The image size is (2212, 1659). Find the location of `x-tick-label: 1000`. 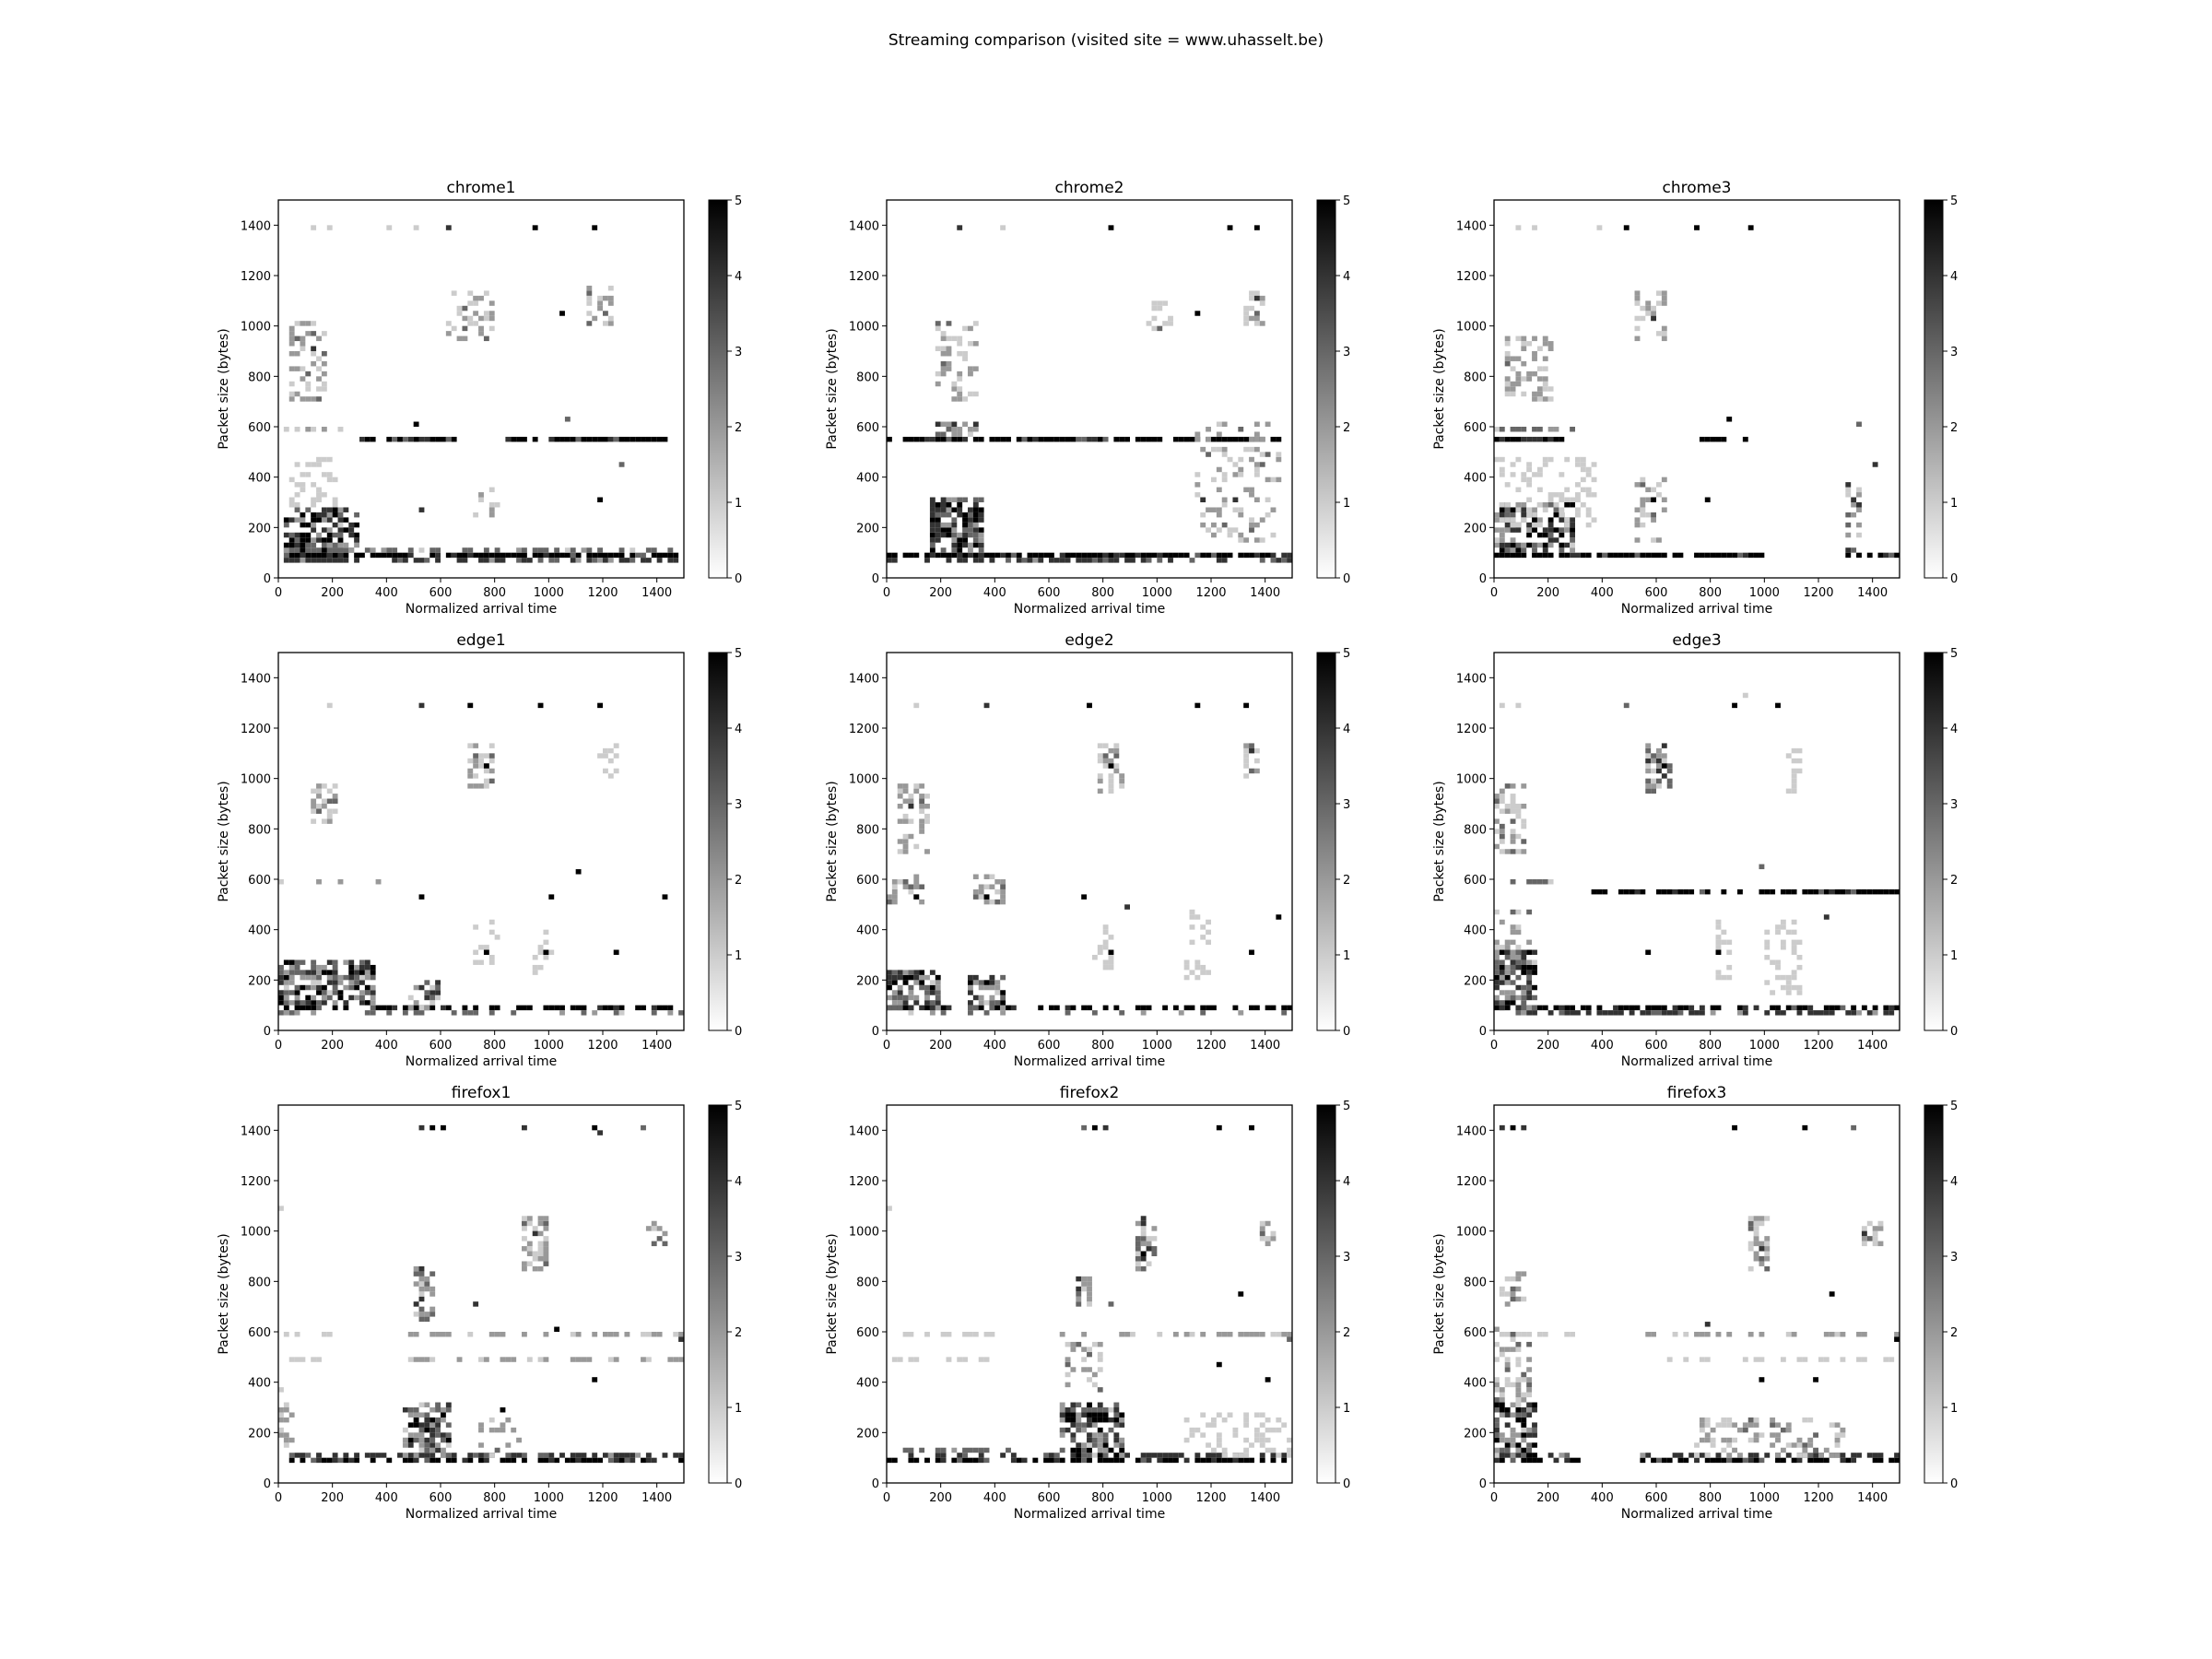

x-tick-label: 1000 is located at coordinates (549, 593).